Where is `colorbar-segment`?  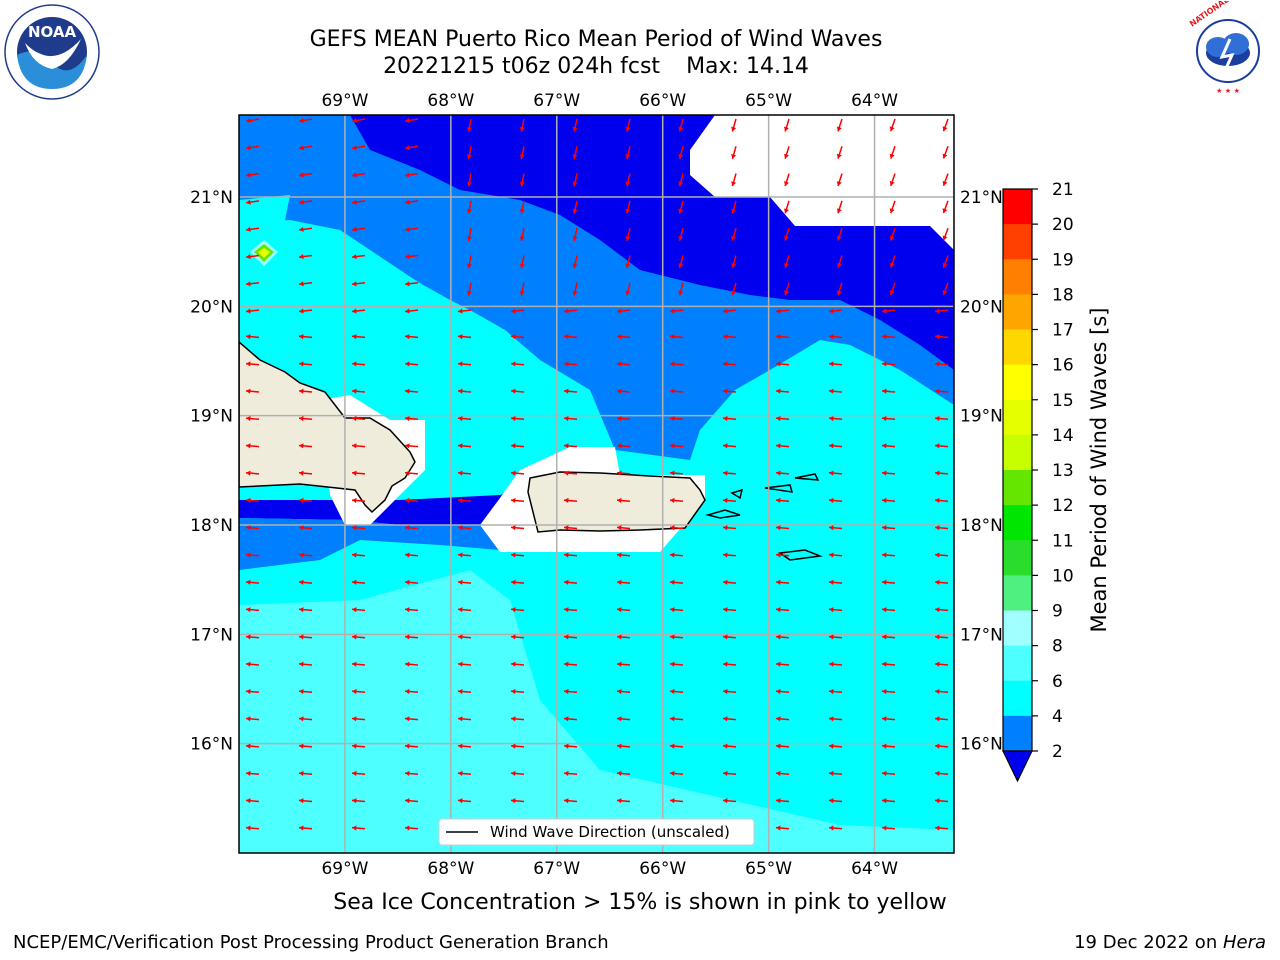
colorbar-segment is located at coordinates (1017, 452).